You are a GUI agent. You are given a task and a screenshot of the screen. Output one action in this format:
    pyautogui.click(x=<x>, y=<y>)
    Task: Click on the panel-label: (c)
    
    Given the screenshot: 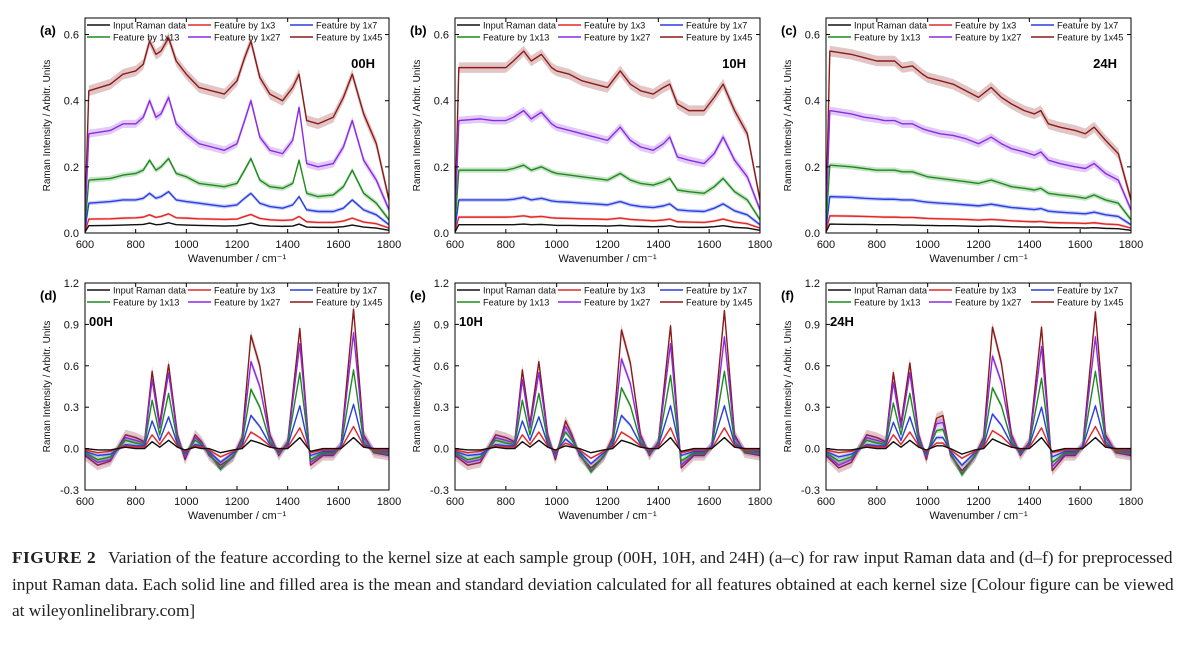 What is the action you would take?
    pyautogui.click(x=789, y=30)
    